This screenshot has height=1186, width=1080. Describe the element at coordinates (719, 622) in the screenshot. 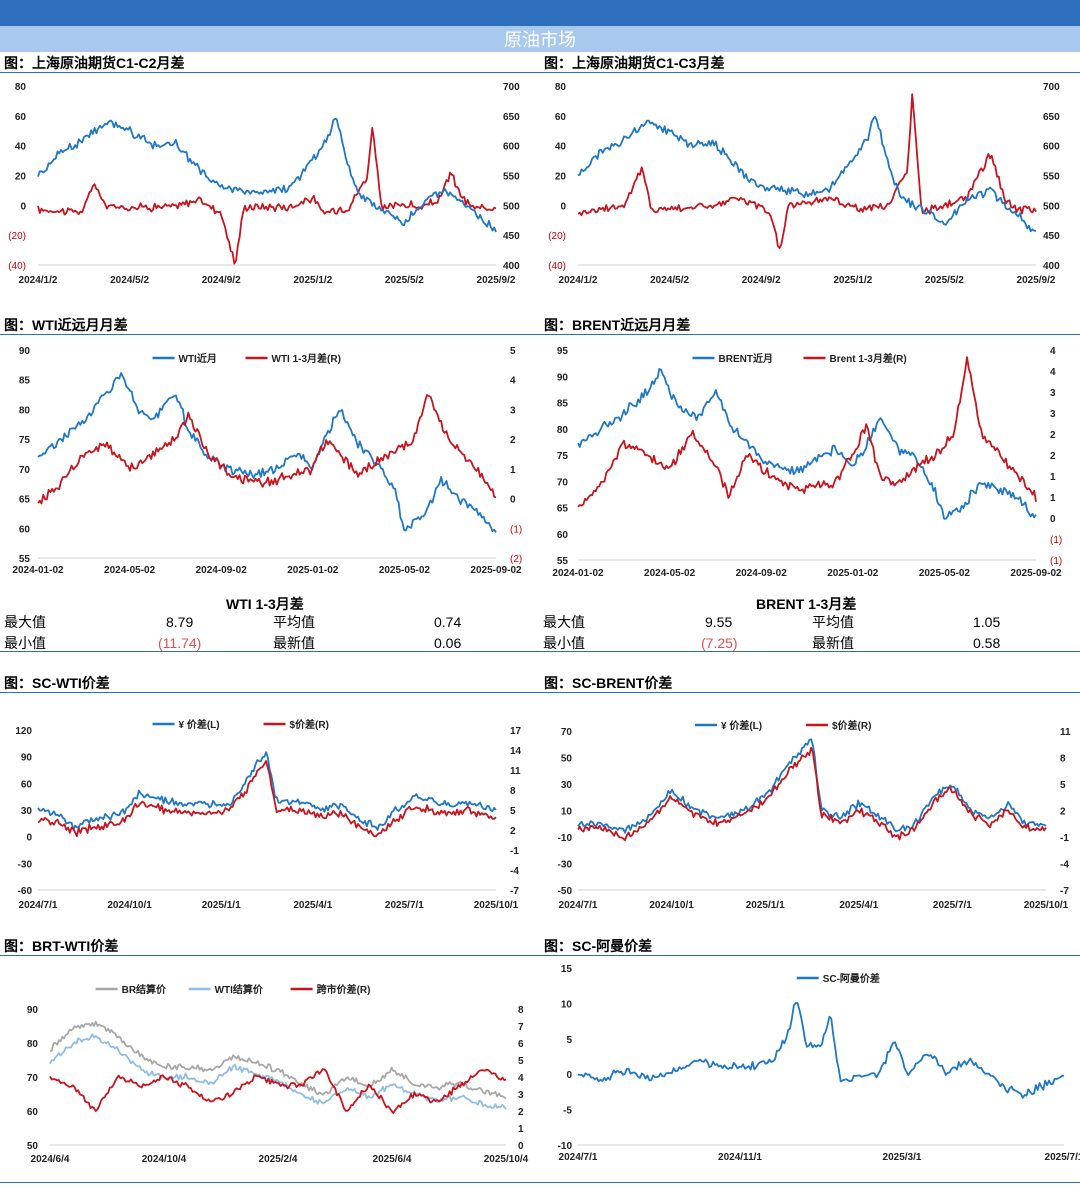

I see `brent-max-value: 9.55` at that location.